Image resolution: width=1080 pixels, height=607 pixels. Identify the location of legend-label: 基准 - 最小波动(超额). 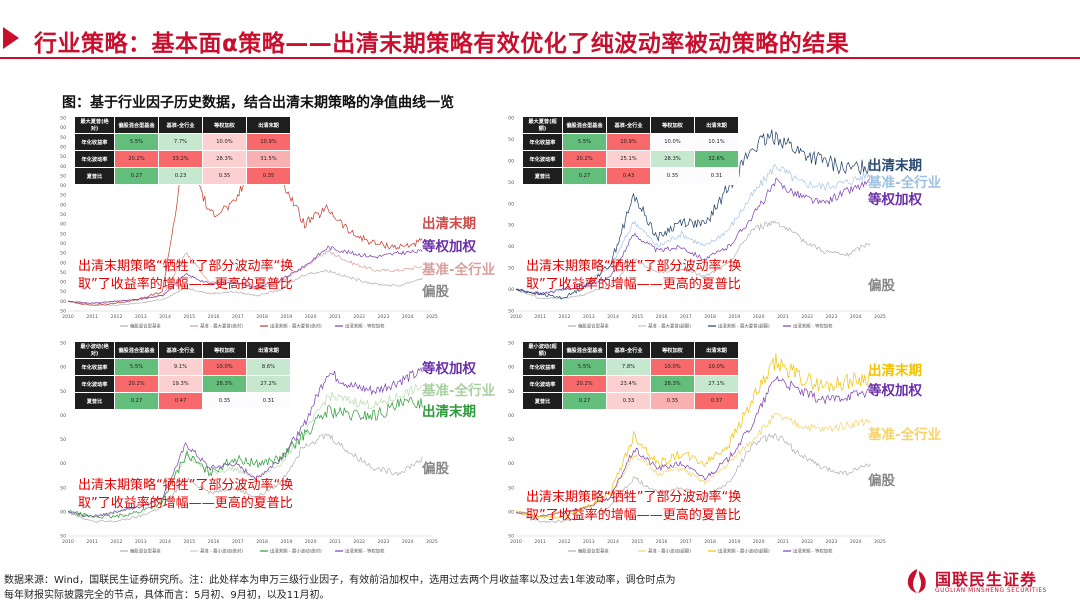
(669, 551).